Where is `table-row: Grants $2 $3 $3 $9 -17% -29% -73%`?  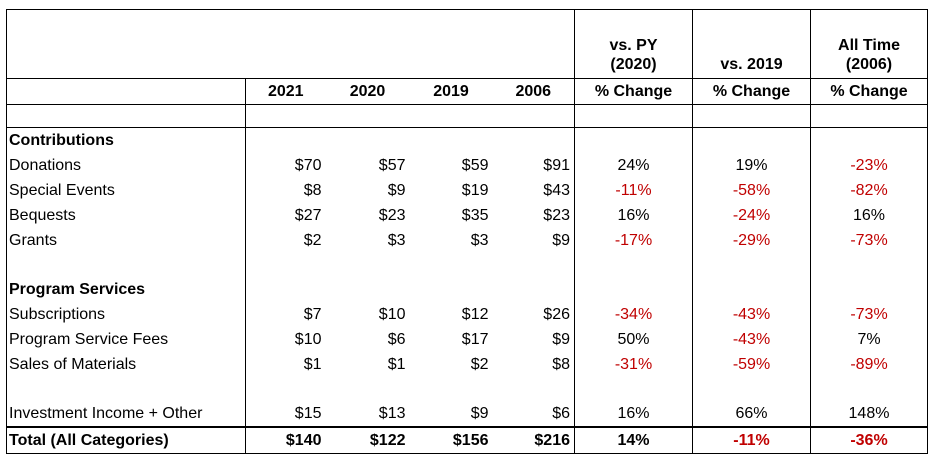
table-row: Grants $2 $3 $3 $9 -17% -29% -73% is located at coordinates (467, 240).